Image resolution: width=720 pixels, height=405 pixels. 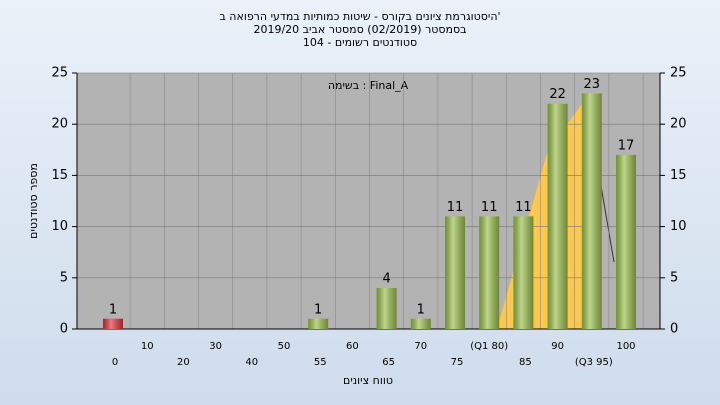 What do you see at coordinates (59, 175) in the screenshot?
I see `y-tick-label: 15` at bounding box center [59, 175].